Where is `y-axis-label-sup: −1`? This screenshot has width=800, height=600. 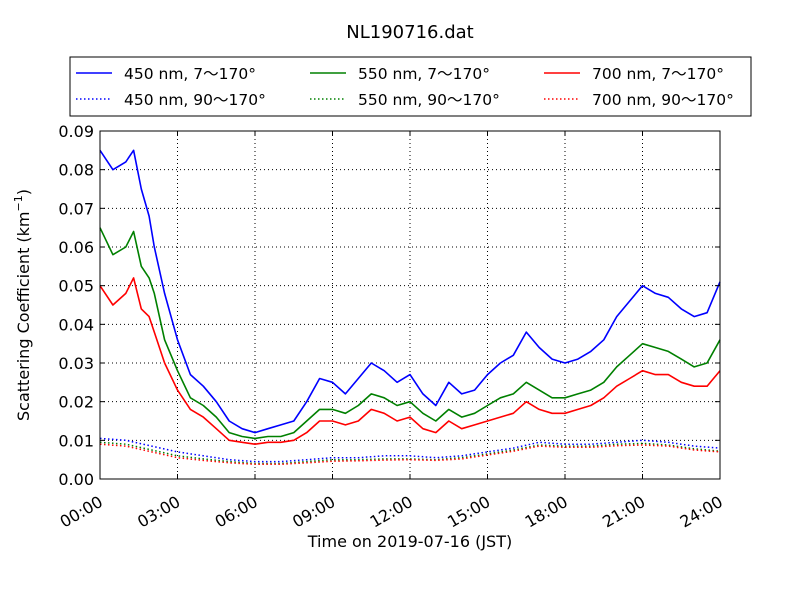 y-axis-label-sup: −1 is located at coordinates (18, 203).